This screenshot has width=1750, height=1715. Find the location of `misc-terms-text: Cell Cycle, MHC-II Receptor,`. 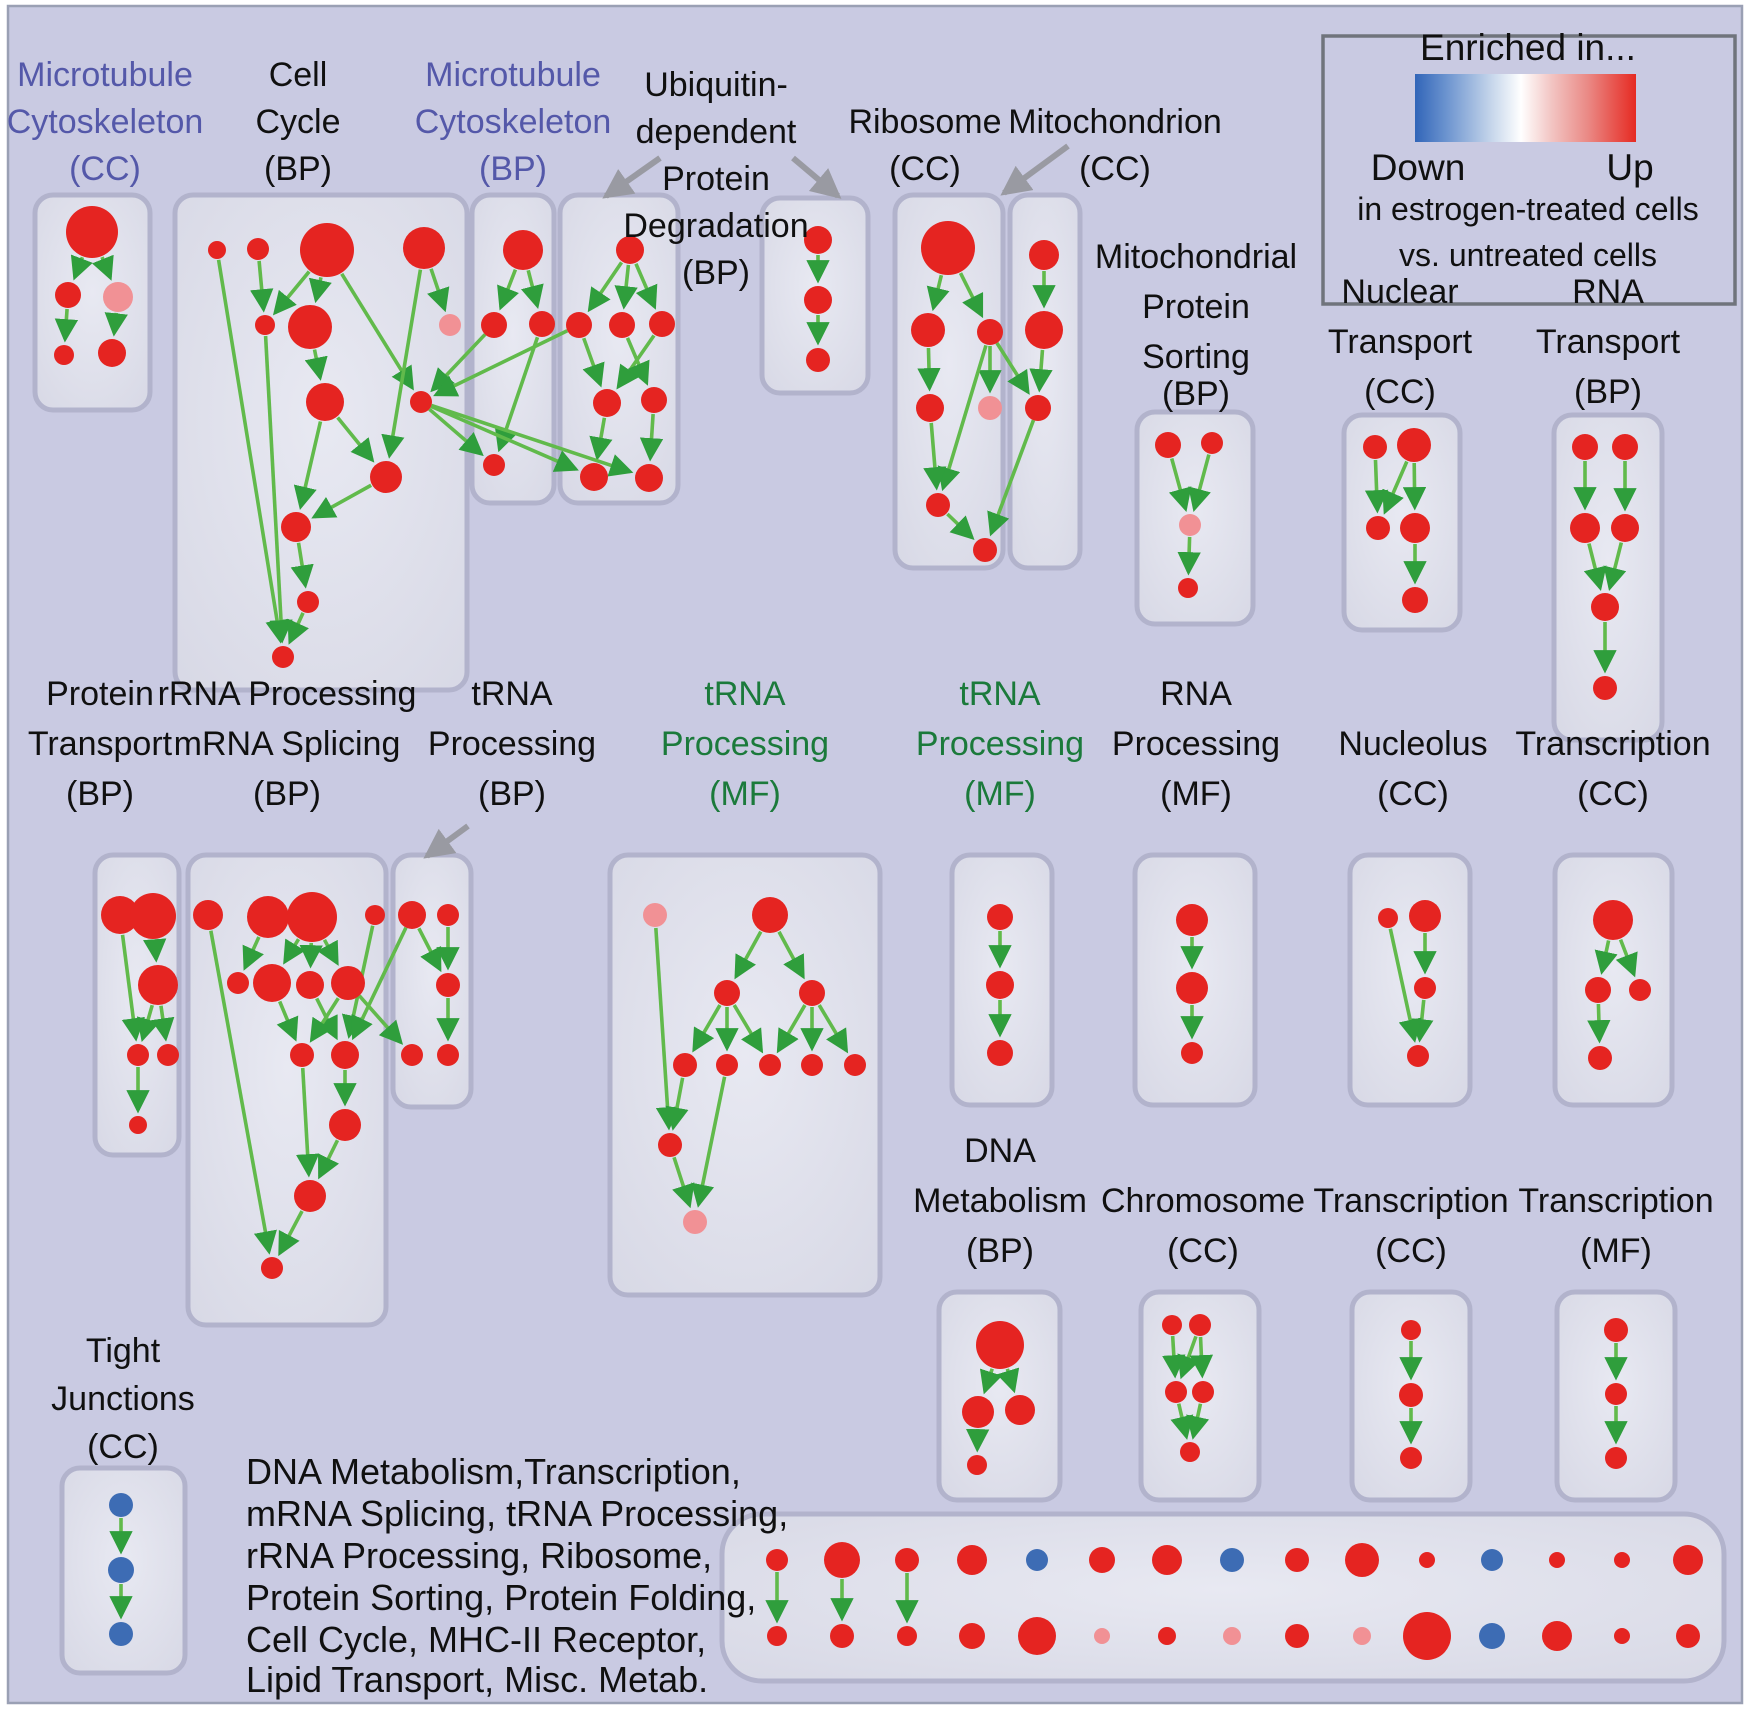

misc-terms-text: Cell Cycle, MHC-II Receptor, is located at coordinates (476, 1639).